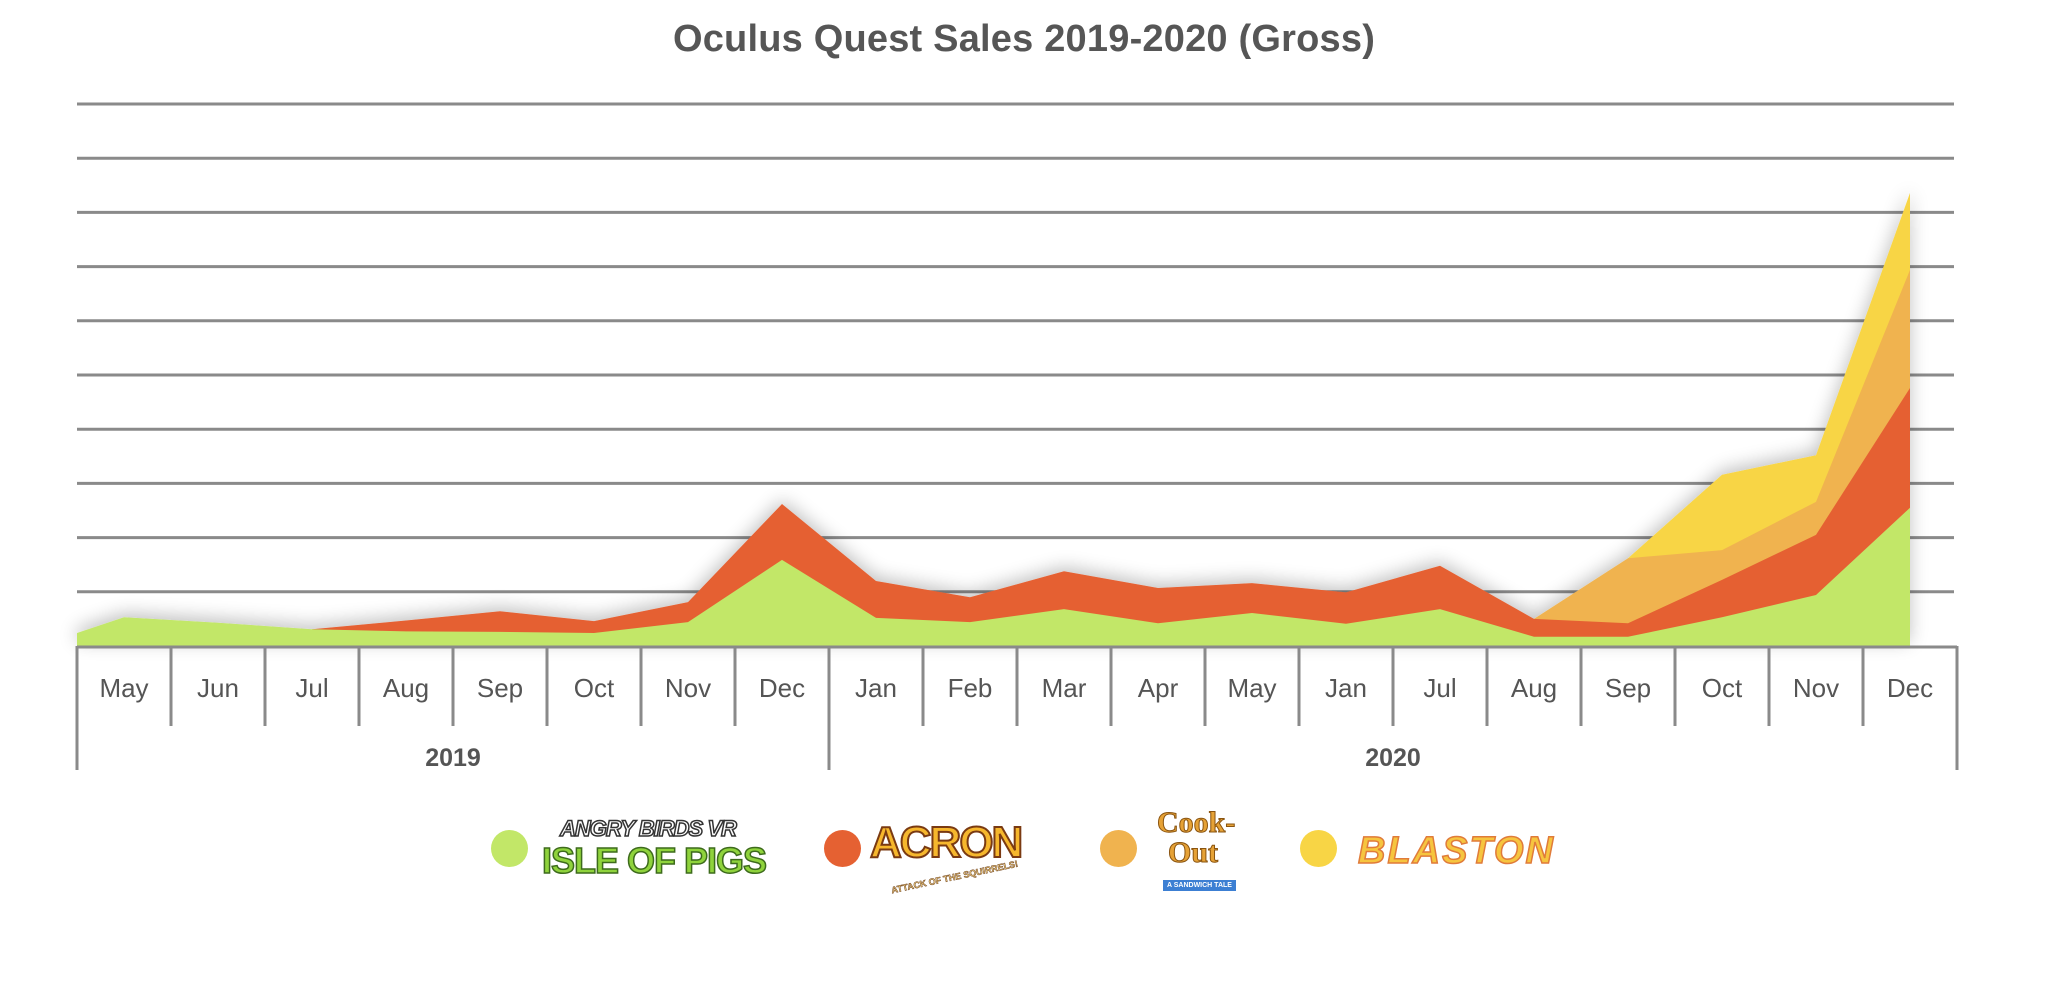 This screenshot has height=982, width=2048. I want to click on area-angry-birds-vr-isle-of-pigs, so click(993, 576).